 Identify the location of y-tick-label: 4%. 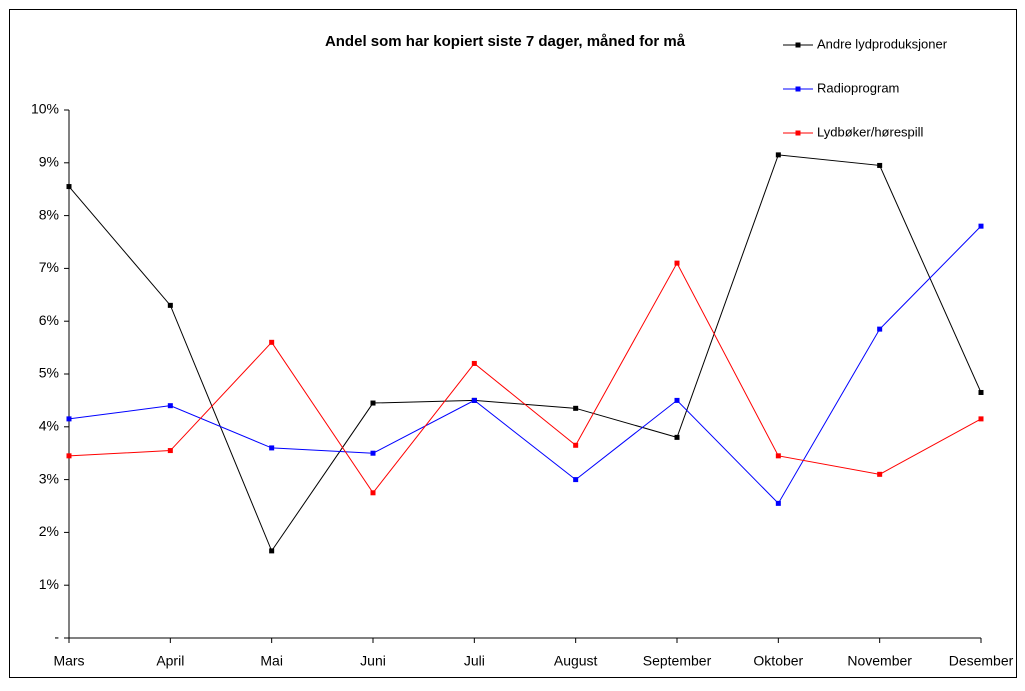
(49, 426).